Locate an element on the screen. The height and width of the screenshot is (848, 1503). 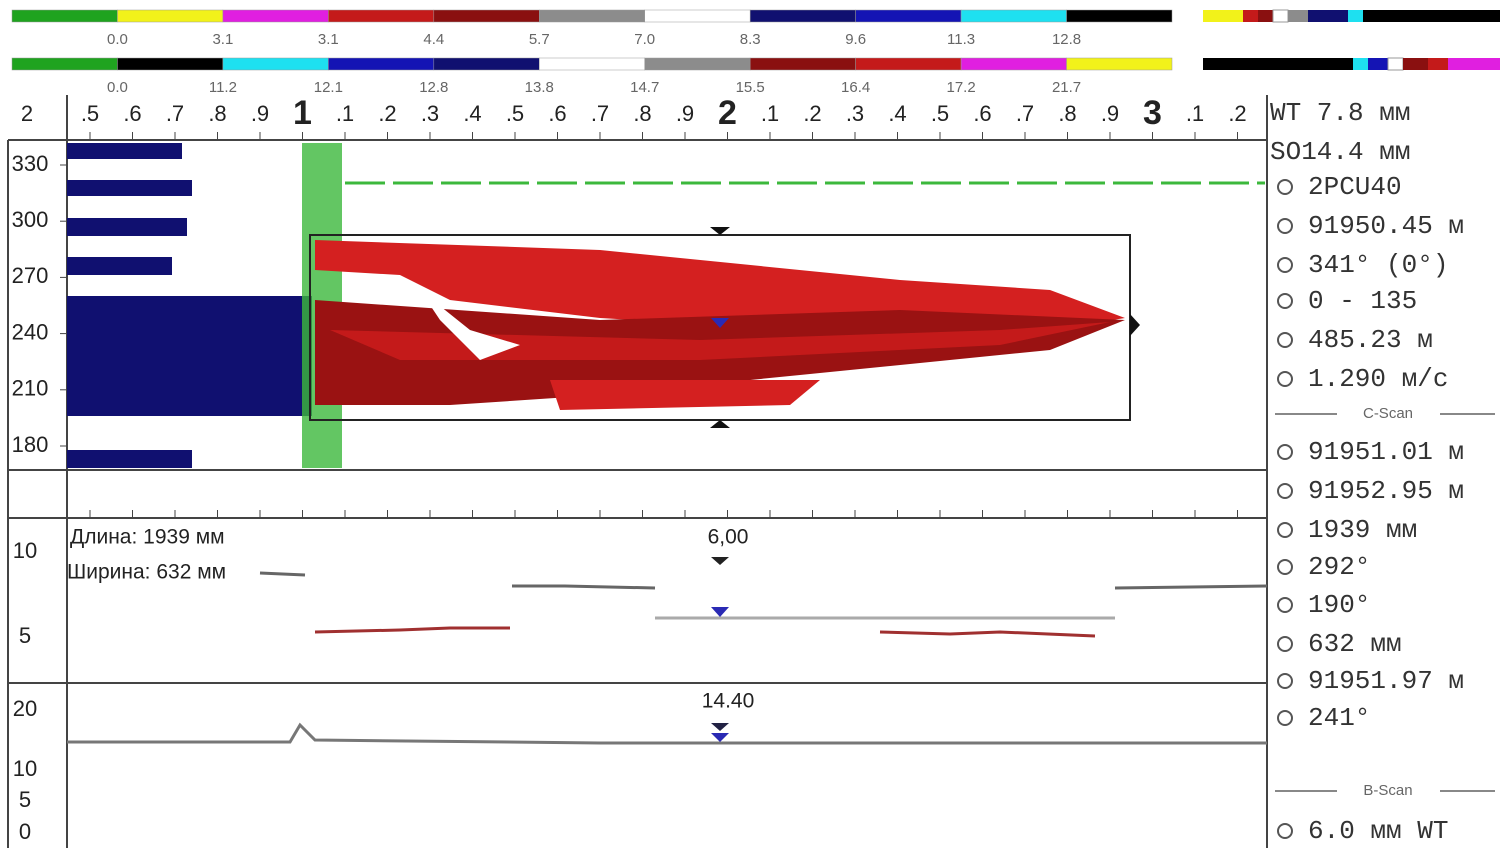
b-scan-row: 6.0 мм WT is located at coordinates (1378, 831).